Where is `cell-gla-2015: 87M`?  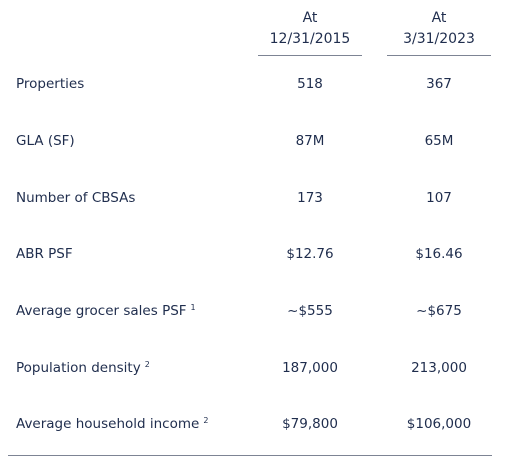
cell-gla-2015: 87M is located at coordinates (310, 141).